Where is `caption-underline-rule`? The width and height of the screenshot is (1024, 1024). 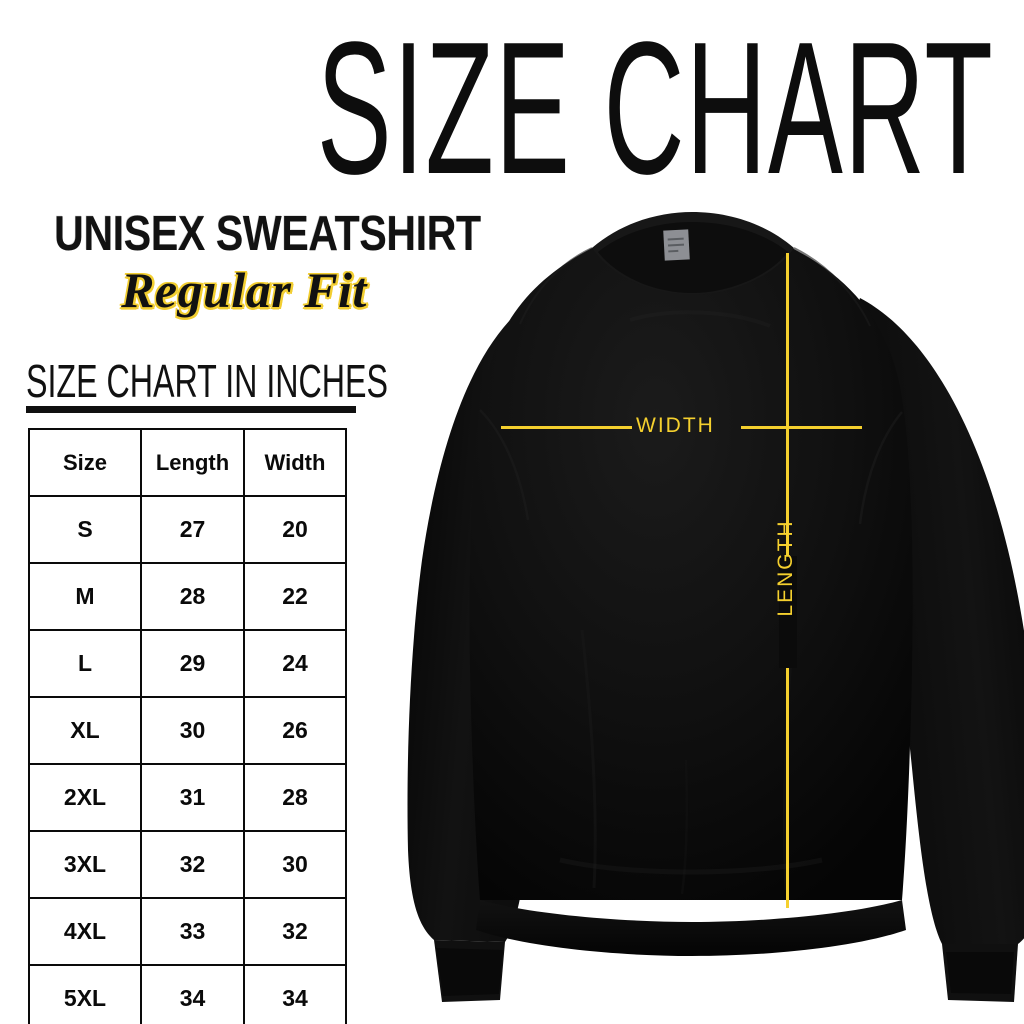
caption-underline-rule is located at coordinates (191, 409).